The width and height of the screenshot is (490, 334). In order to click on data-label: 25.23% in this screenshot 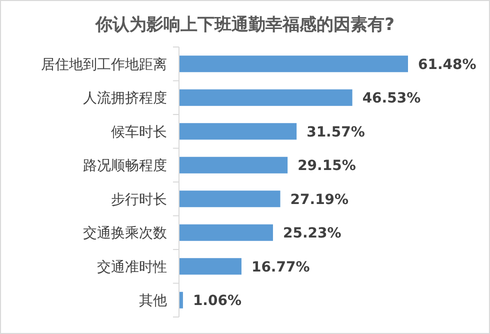, I will do `click(312, 234)`.